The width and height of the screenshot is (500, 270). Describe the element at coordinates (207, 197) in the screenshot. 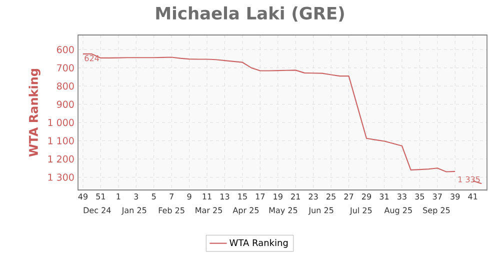

I see `x-tick-label: 11` at that location.